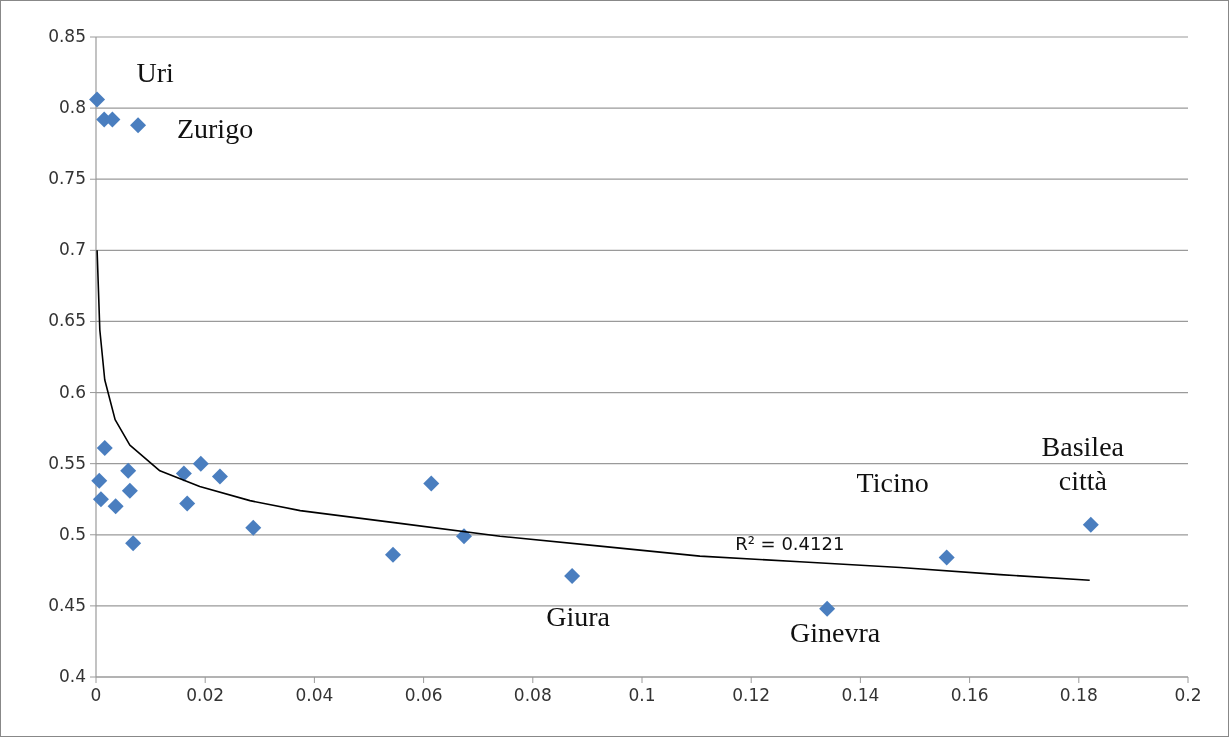  What do you see at coordinates (314, 695) in the screenshot?
I see `x-tick-label: 0.04` at bounding box center [314, 695].